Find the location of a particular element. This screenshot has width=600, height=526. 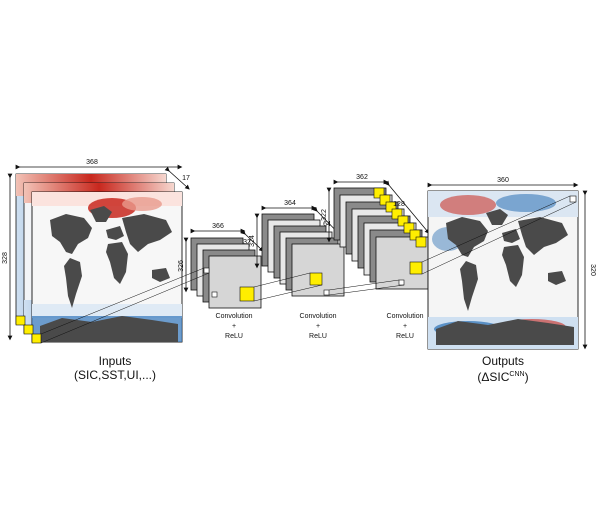

conv-block-2: 364 324 64 Convolution + ReLU is located at coordinates (298, 270).